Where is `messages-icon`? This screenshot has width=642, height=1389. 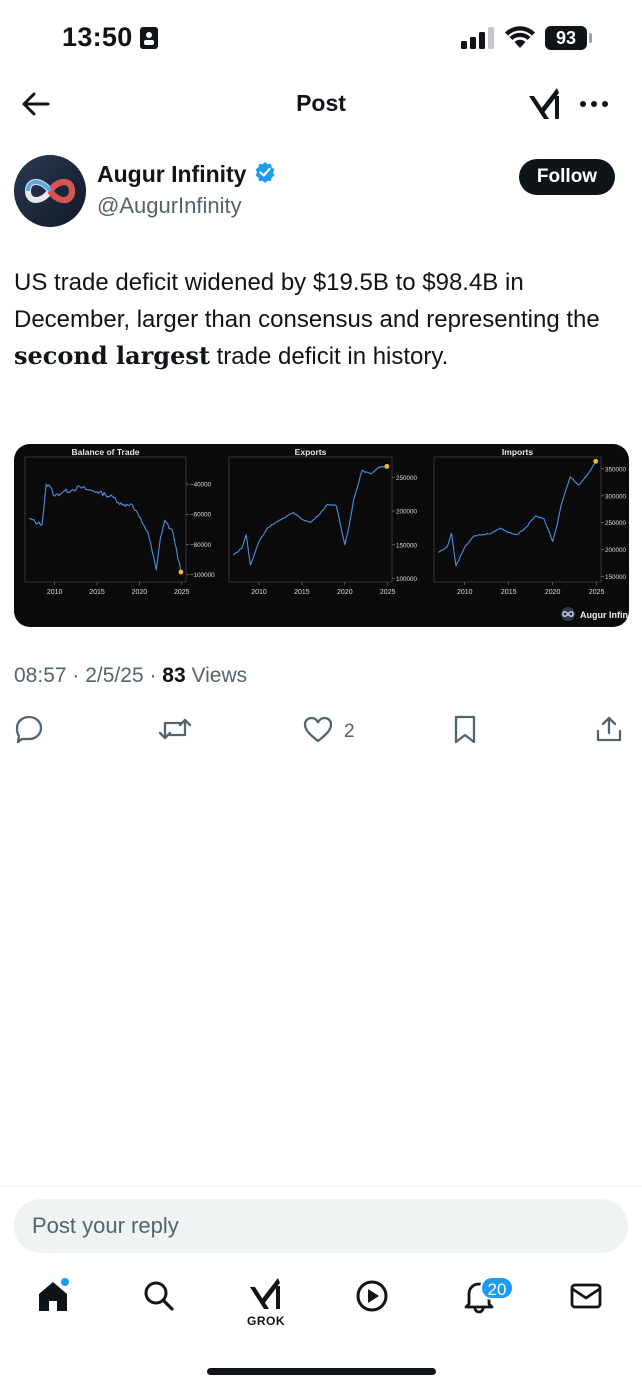
messages-icon is located at coordinates (586, 1298).